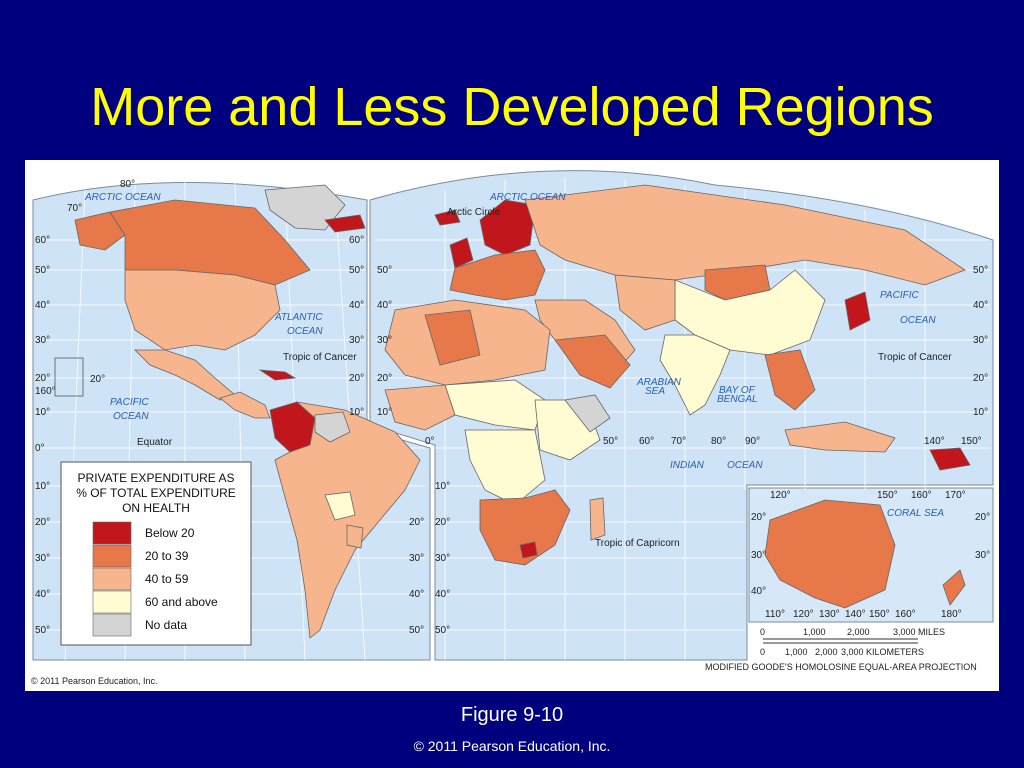 The height and width of the screenshot is (768, 1024). I want to click on region-southeast-asia, so click(790, 380).